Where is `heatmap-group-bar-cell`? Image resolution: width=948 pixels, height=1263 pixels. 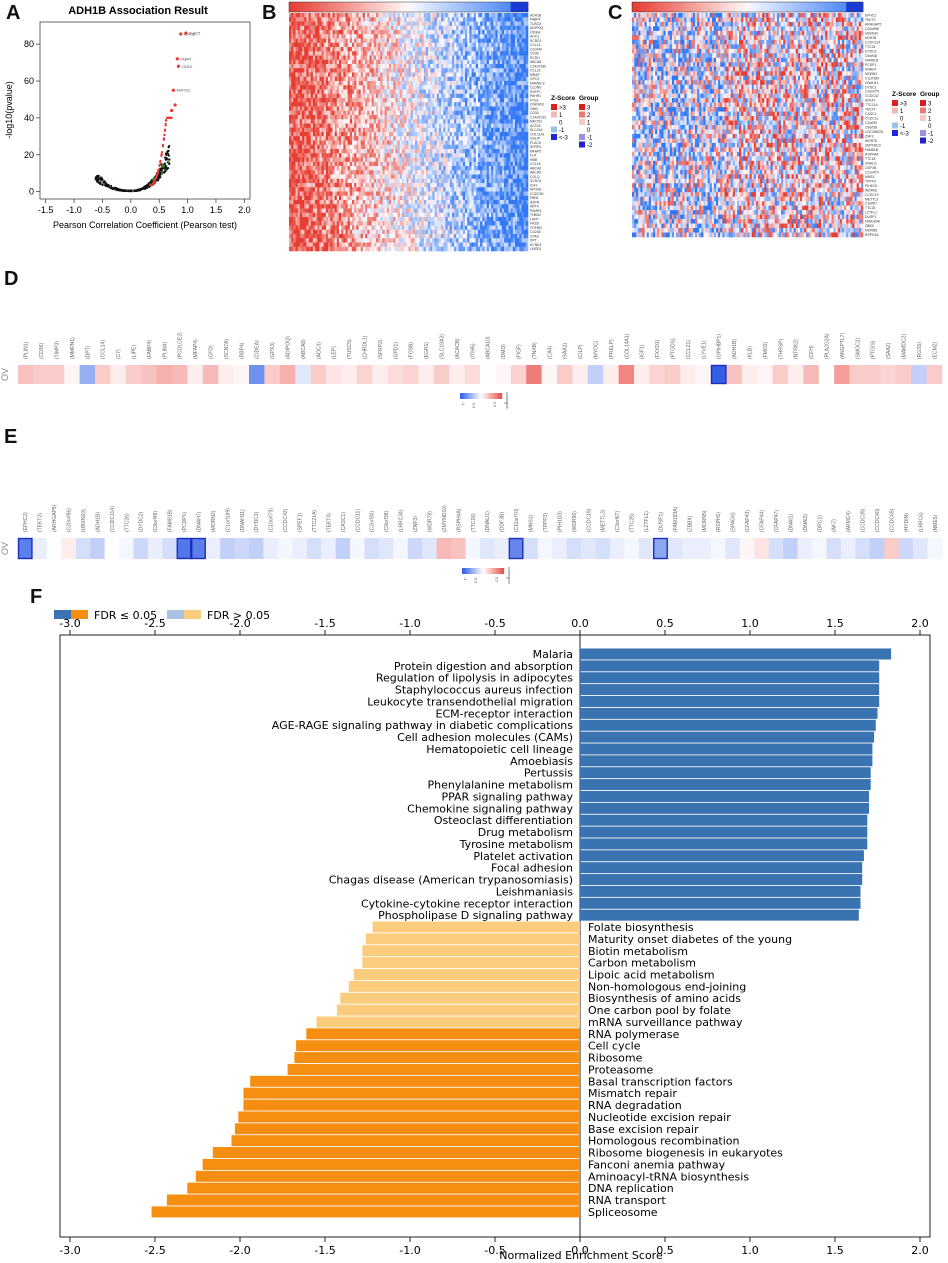
heatmap-group-bar-cell is located at coordinates (492, 7).